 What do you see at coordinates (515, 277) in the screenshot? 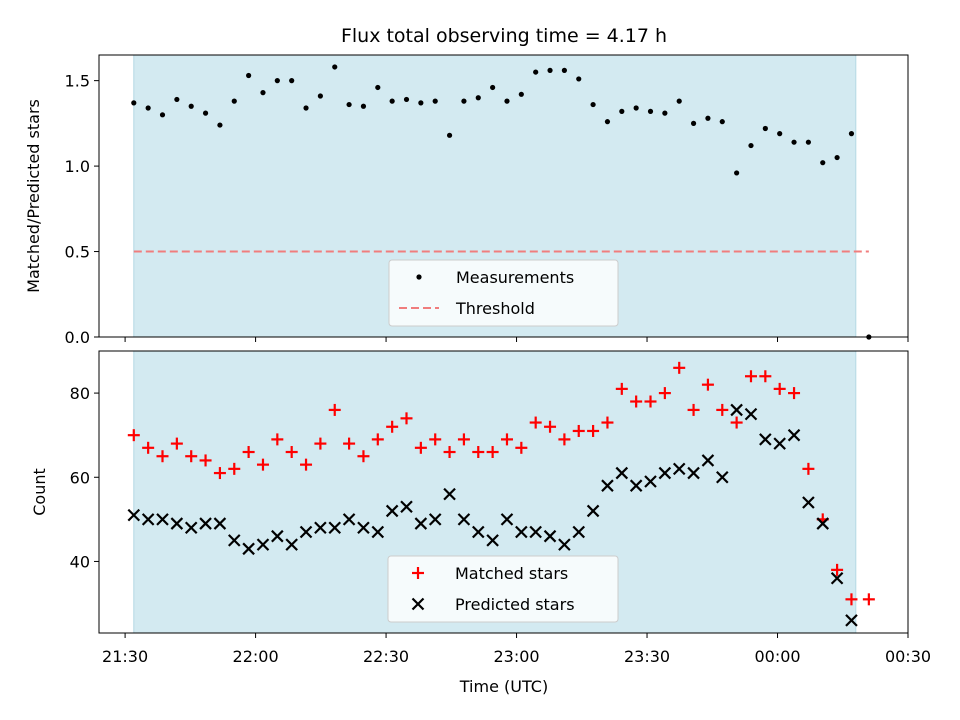
I see `legend-label: Measurements` at bounding box center [515, 277].